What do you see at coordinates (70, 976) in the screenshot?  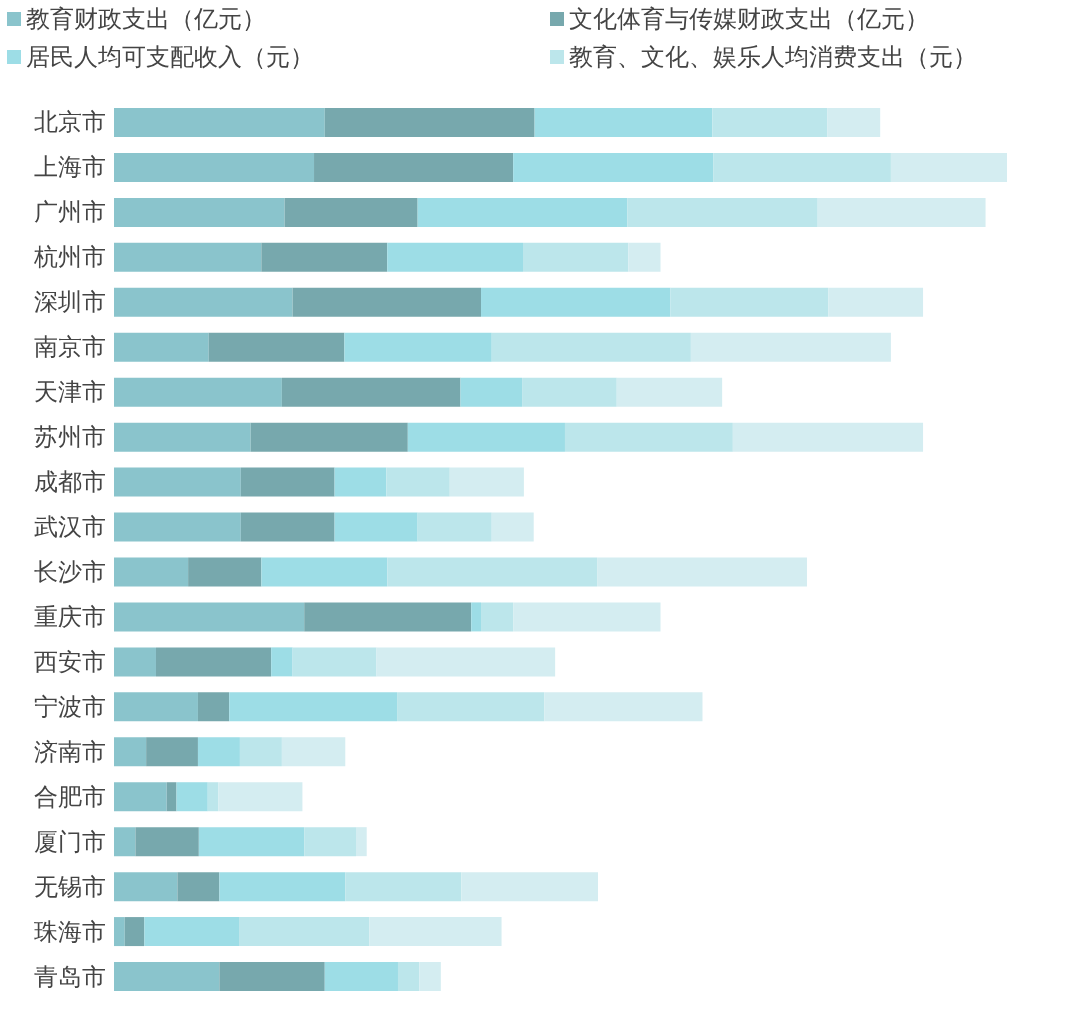 I see `y-tick-label: 青岛市` at bounding box center [70, 976].